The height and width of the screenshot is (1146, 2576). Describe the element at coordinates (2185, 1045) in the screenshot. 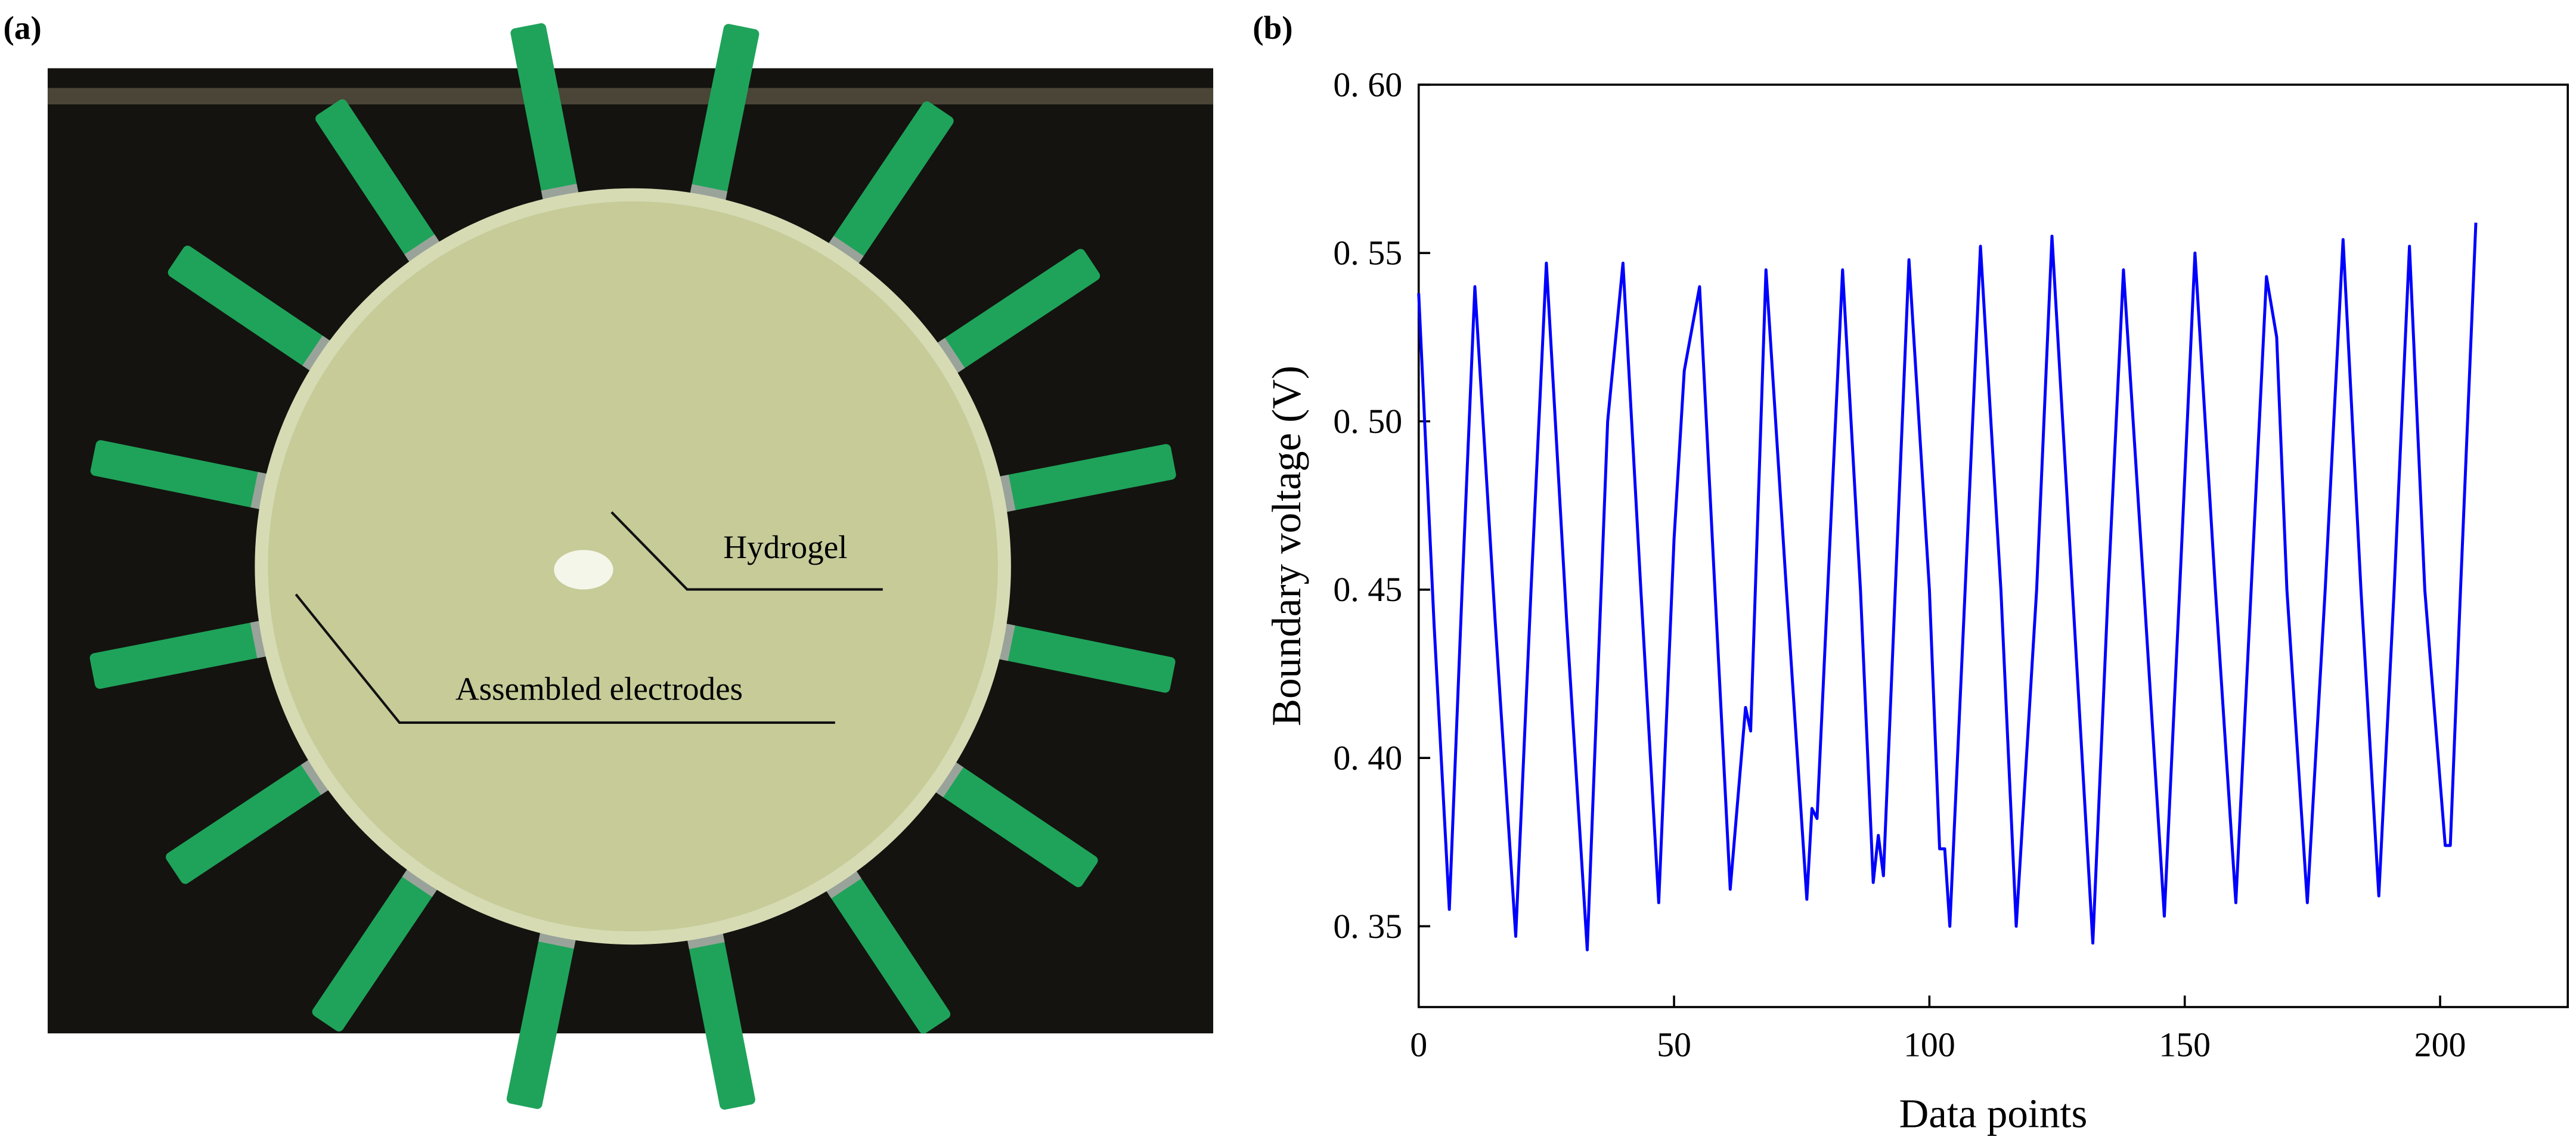

I see `x-tick-label: 150` at that location.